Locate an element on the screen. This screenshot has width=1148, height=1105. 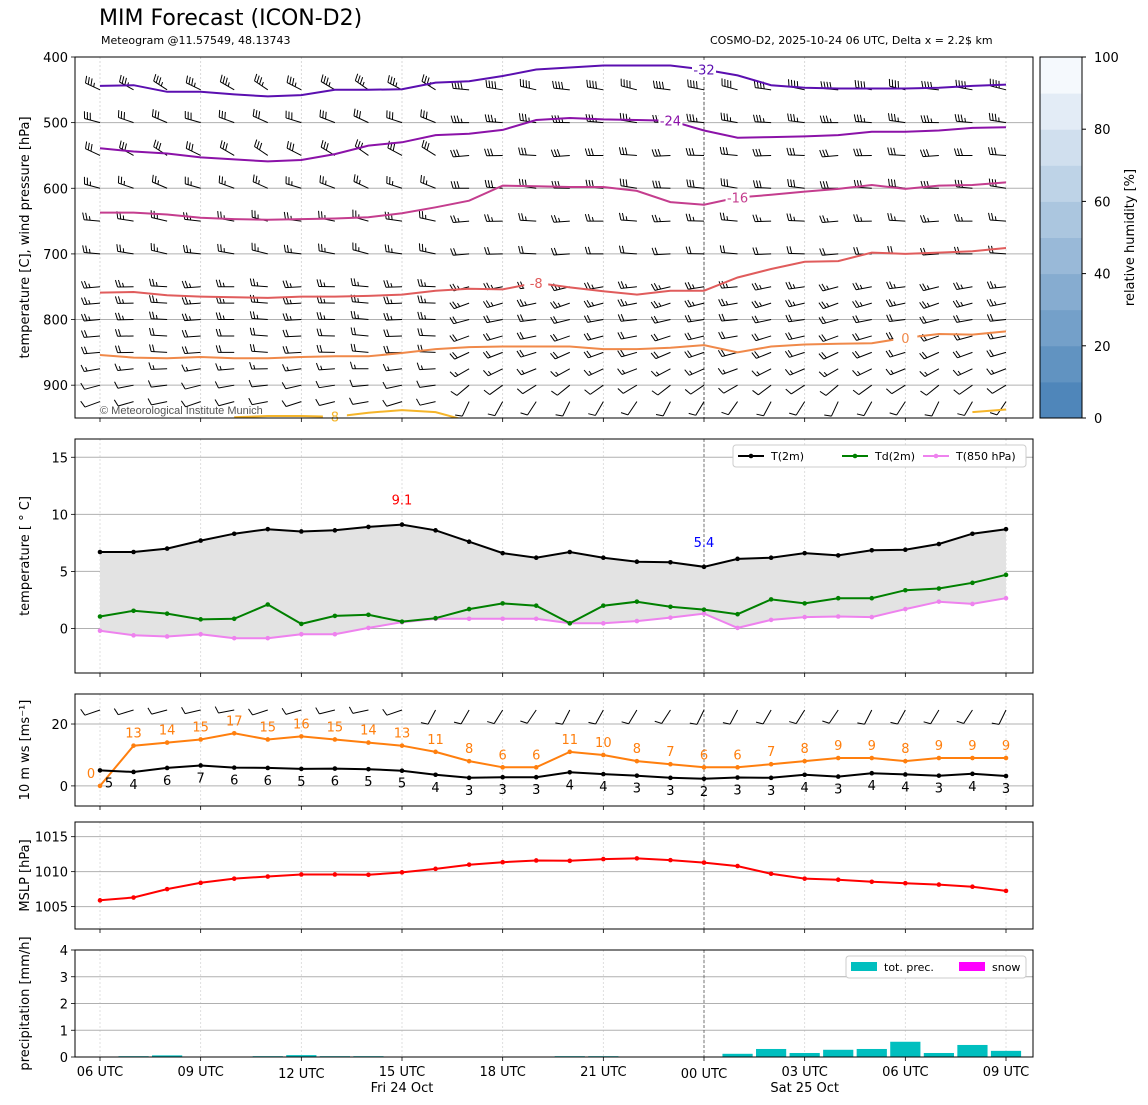
isotherm-label-bg is located at coordinates (737, 196).